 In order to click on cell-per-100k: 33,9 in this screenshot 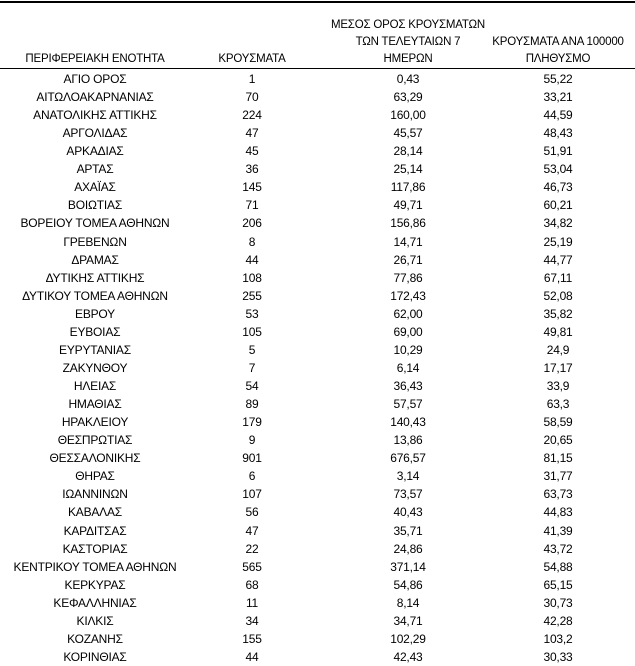, I will do `click(558, 386)`.